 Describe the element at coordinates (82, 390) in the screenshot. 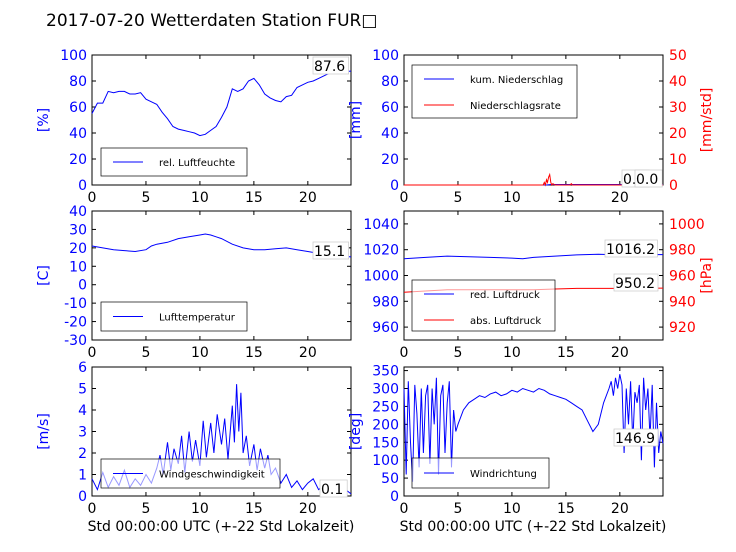

I see `y-tick-label: 5` at that location.